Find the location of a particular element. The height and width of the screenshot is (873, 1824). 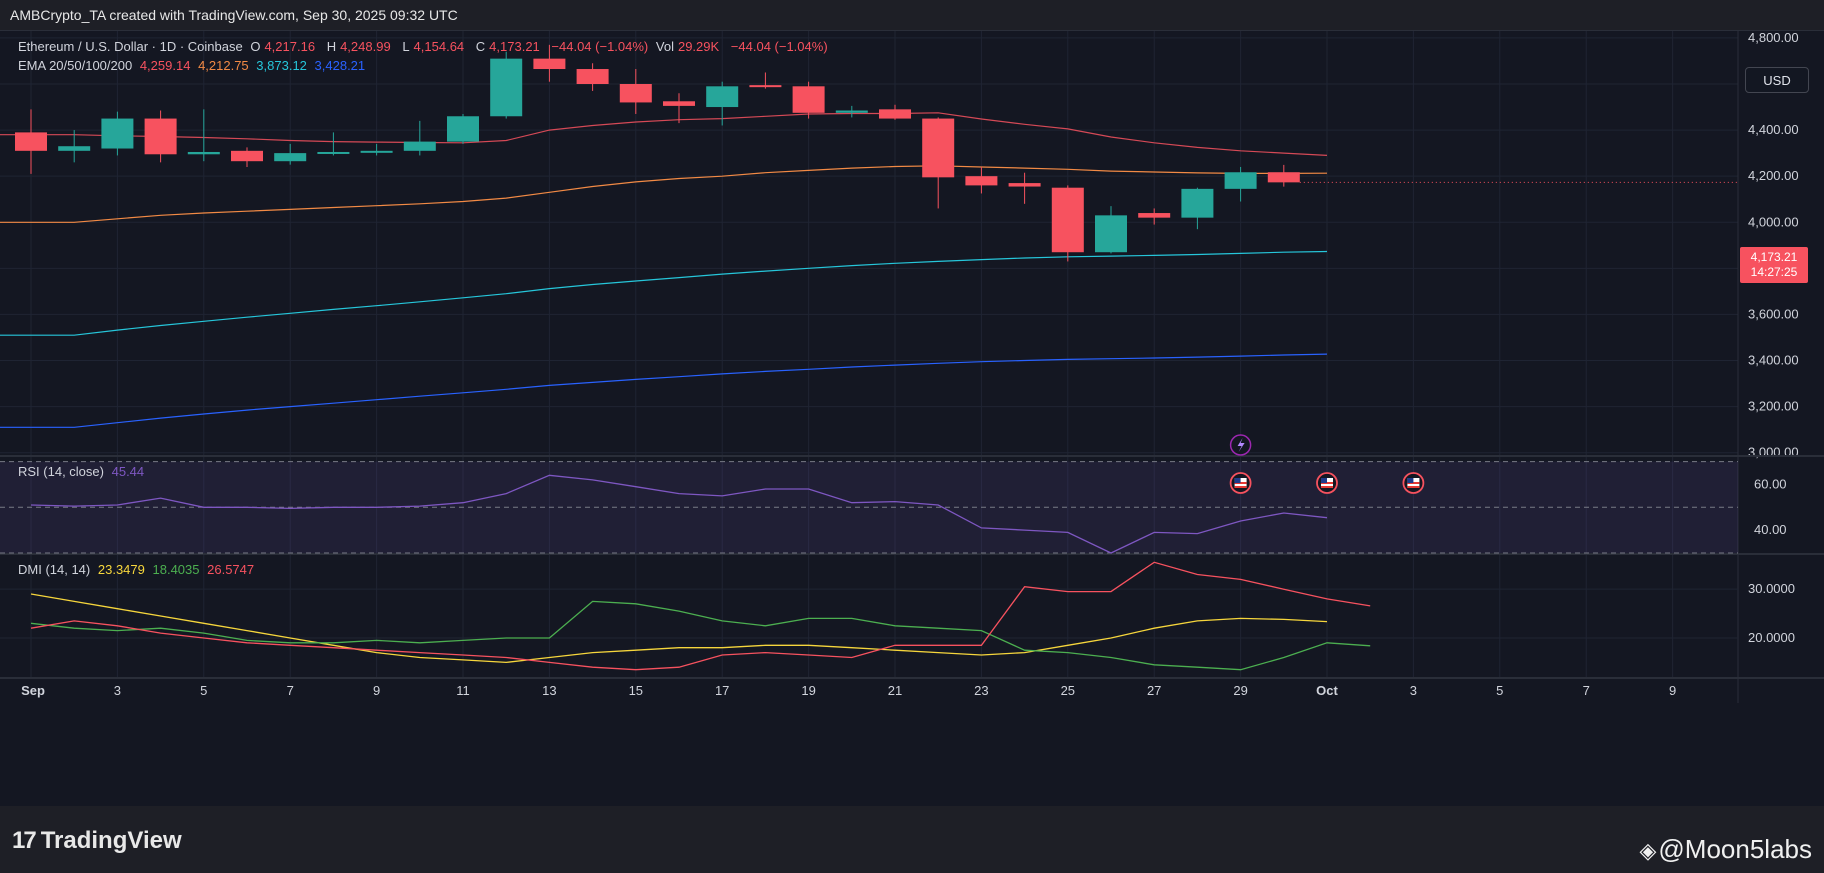

y-tick-label: 3,600.00 is located at coordinates (1773, 313).